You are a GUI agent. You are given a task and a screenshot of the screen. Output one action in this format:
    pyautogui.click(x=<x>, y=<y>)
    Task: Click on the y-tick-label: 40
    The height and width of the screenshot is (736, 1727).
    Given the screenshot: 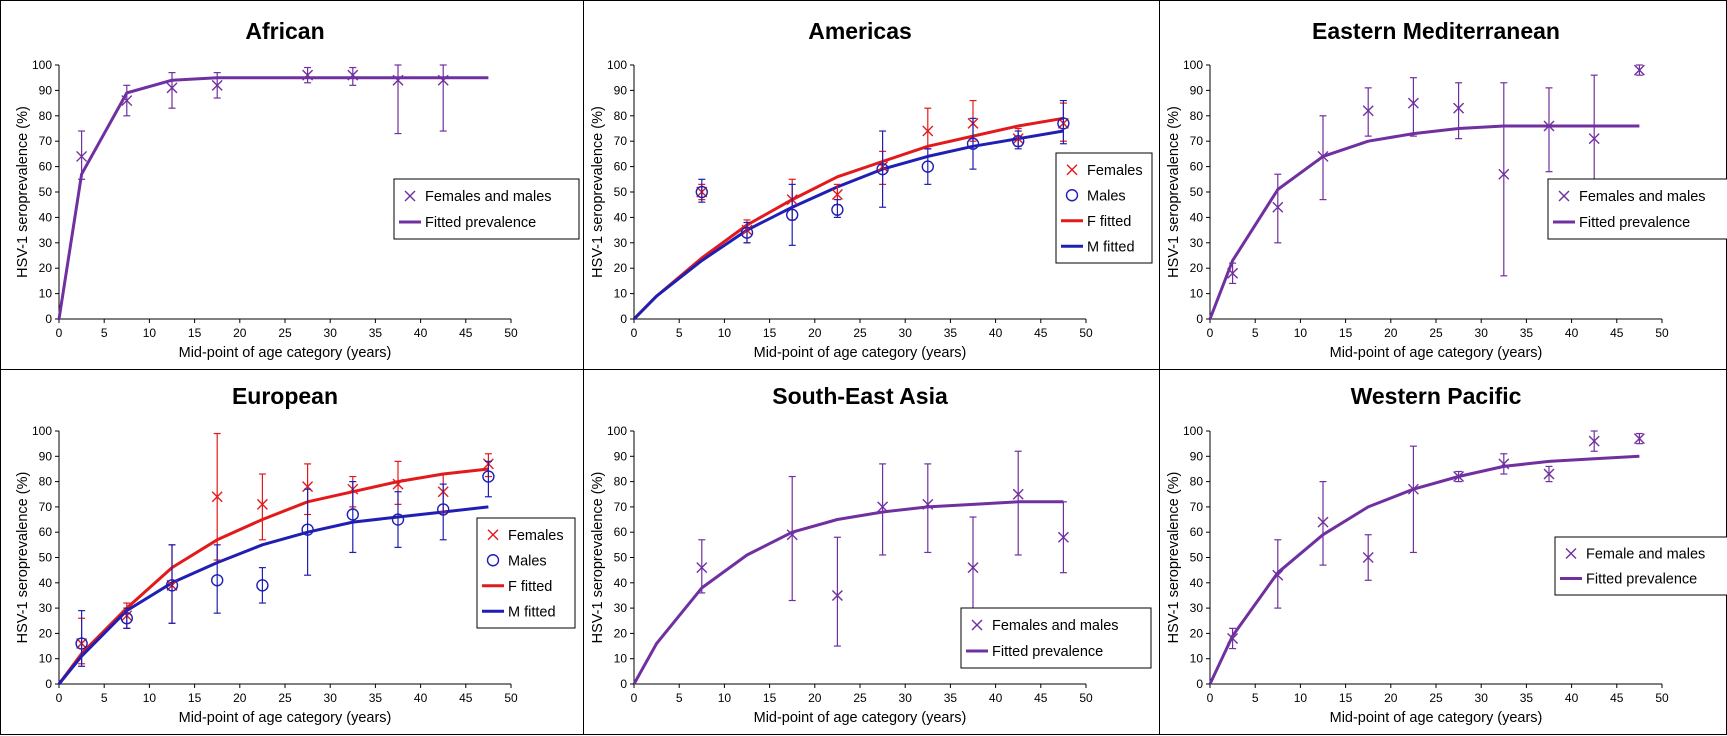 What is the action you would take?
    pyautogui.click(x=46, y=583)
    